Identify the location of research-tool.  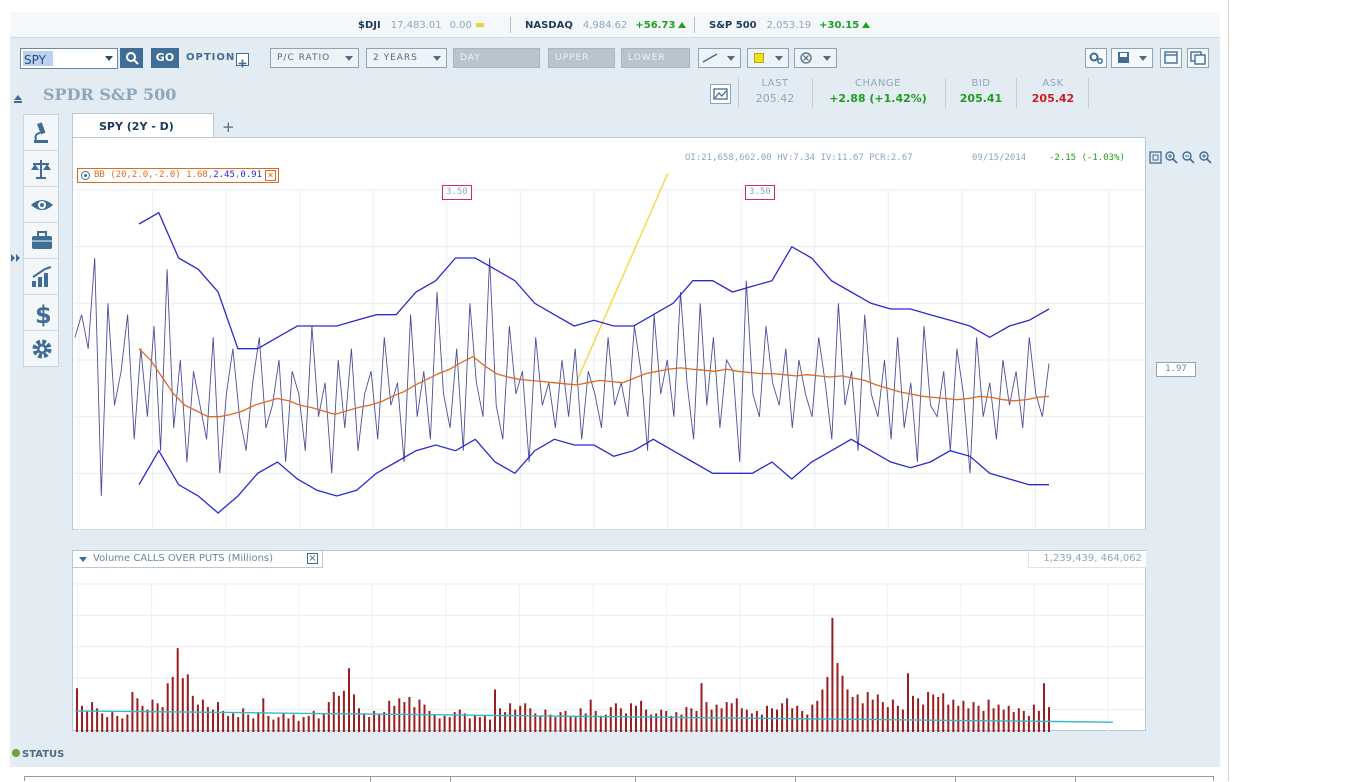
(41, 133).